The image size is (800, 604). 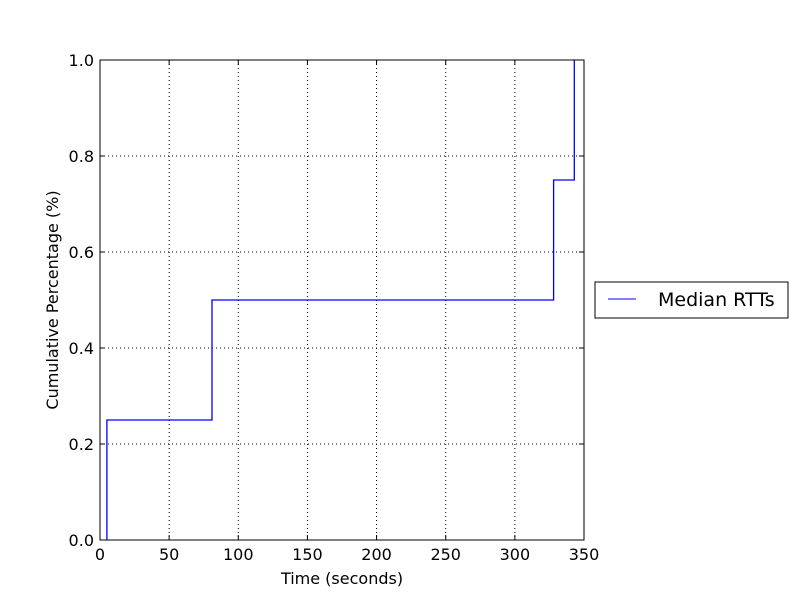 I want to click on x-tick-label: 350, so click(x=584, y=554).